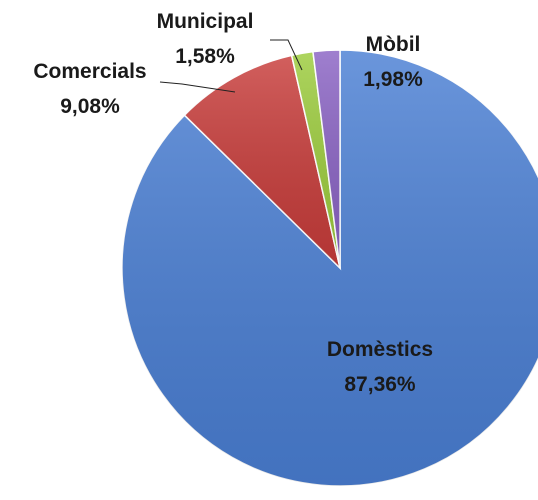 The width and height of the screenshot is (538, 500). I want to click on slice-label-municipal: Municipal, so click(205, 21).